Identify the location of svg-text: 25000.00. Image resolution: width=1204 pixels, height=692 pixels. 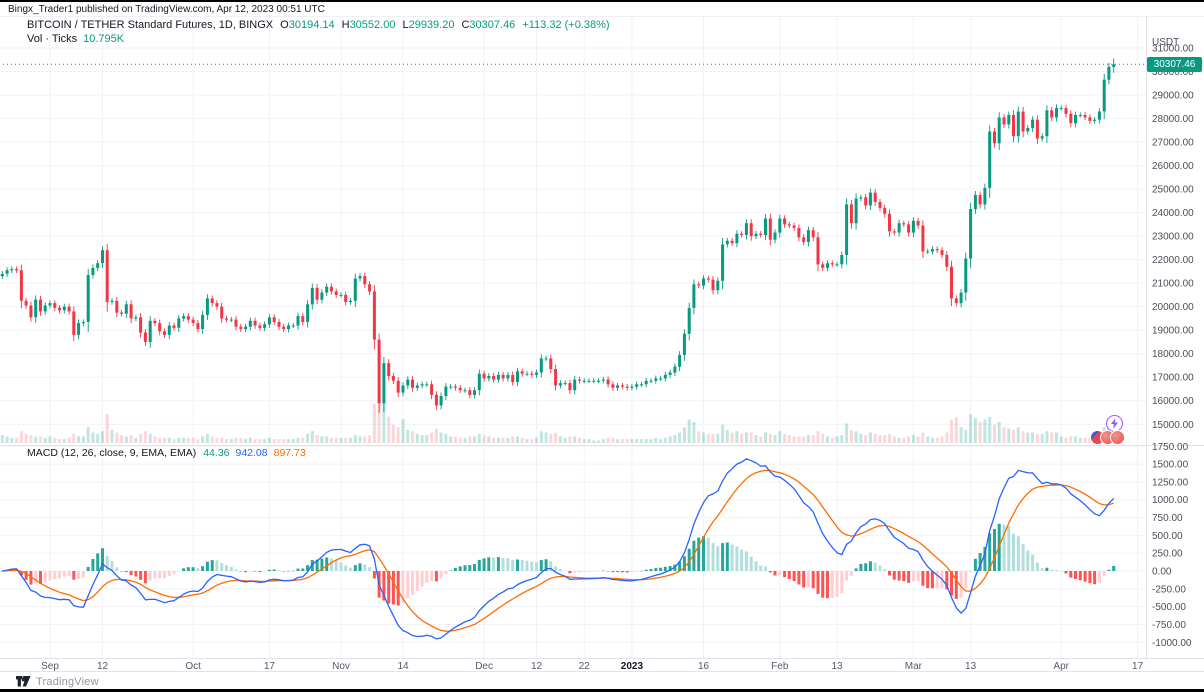
(1173, 190).